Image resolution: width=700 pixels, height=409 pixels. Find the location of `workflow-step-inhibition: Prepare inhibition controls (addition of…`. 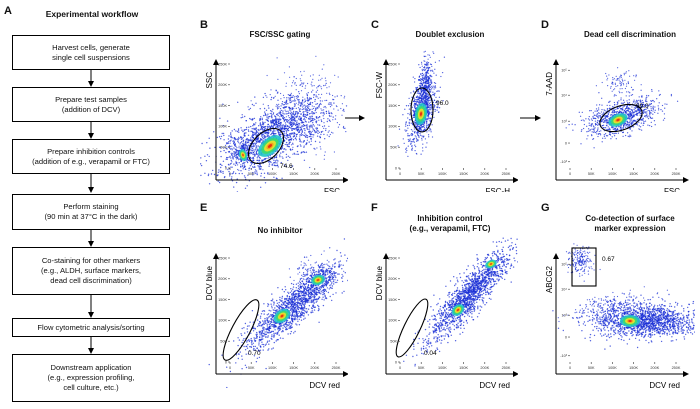

workflow-step-inhibition: Prepare inhibition controls (addition of… is located at coordinates (91, 156).